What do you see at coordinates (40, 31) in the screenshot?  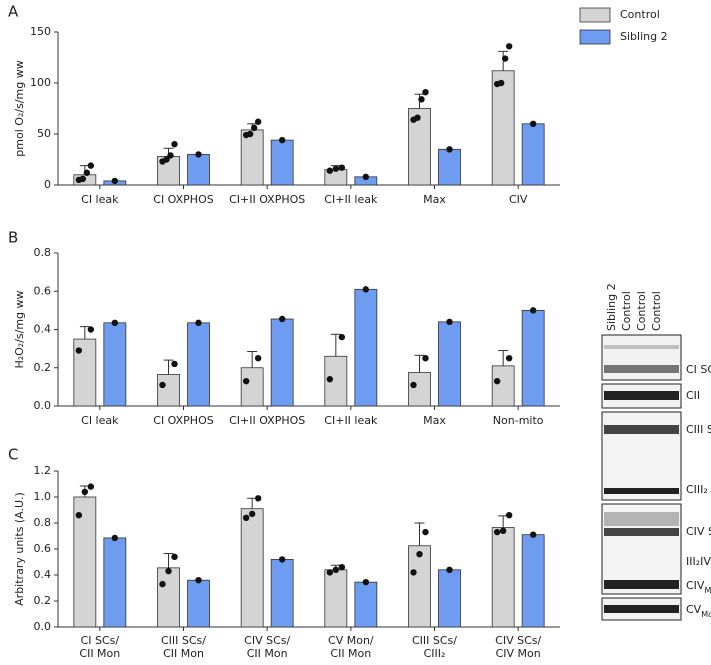 I see `y-tick-label: 150` at bounding box center [40, 31].